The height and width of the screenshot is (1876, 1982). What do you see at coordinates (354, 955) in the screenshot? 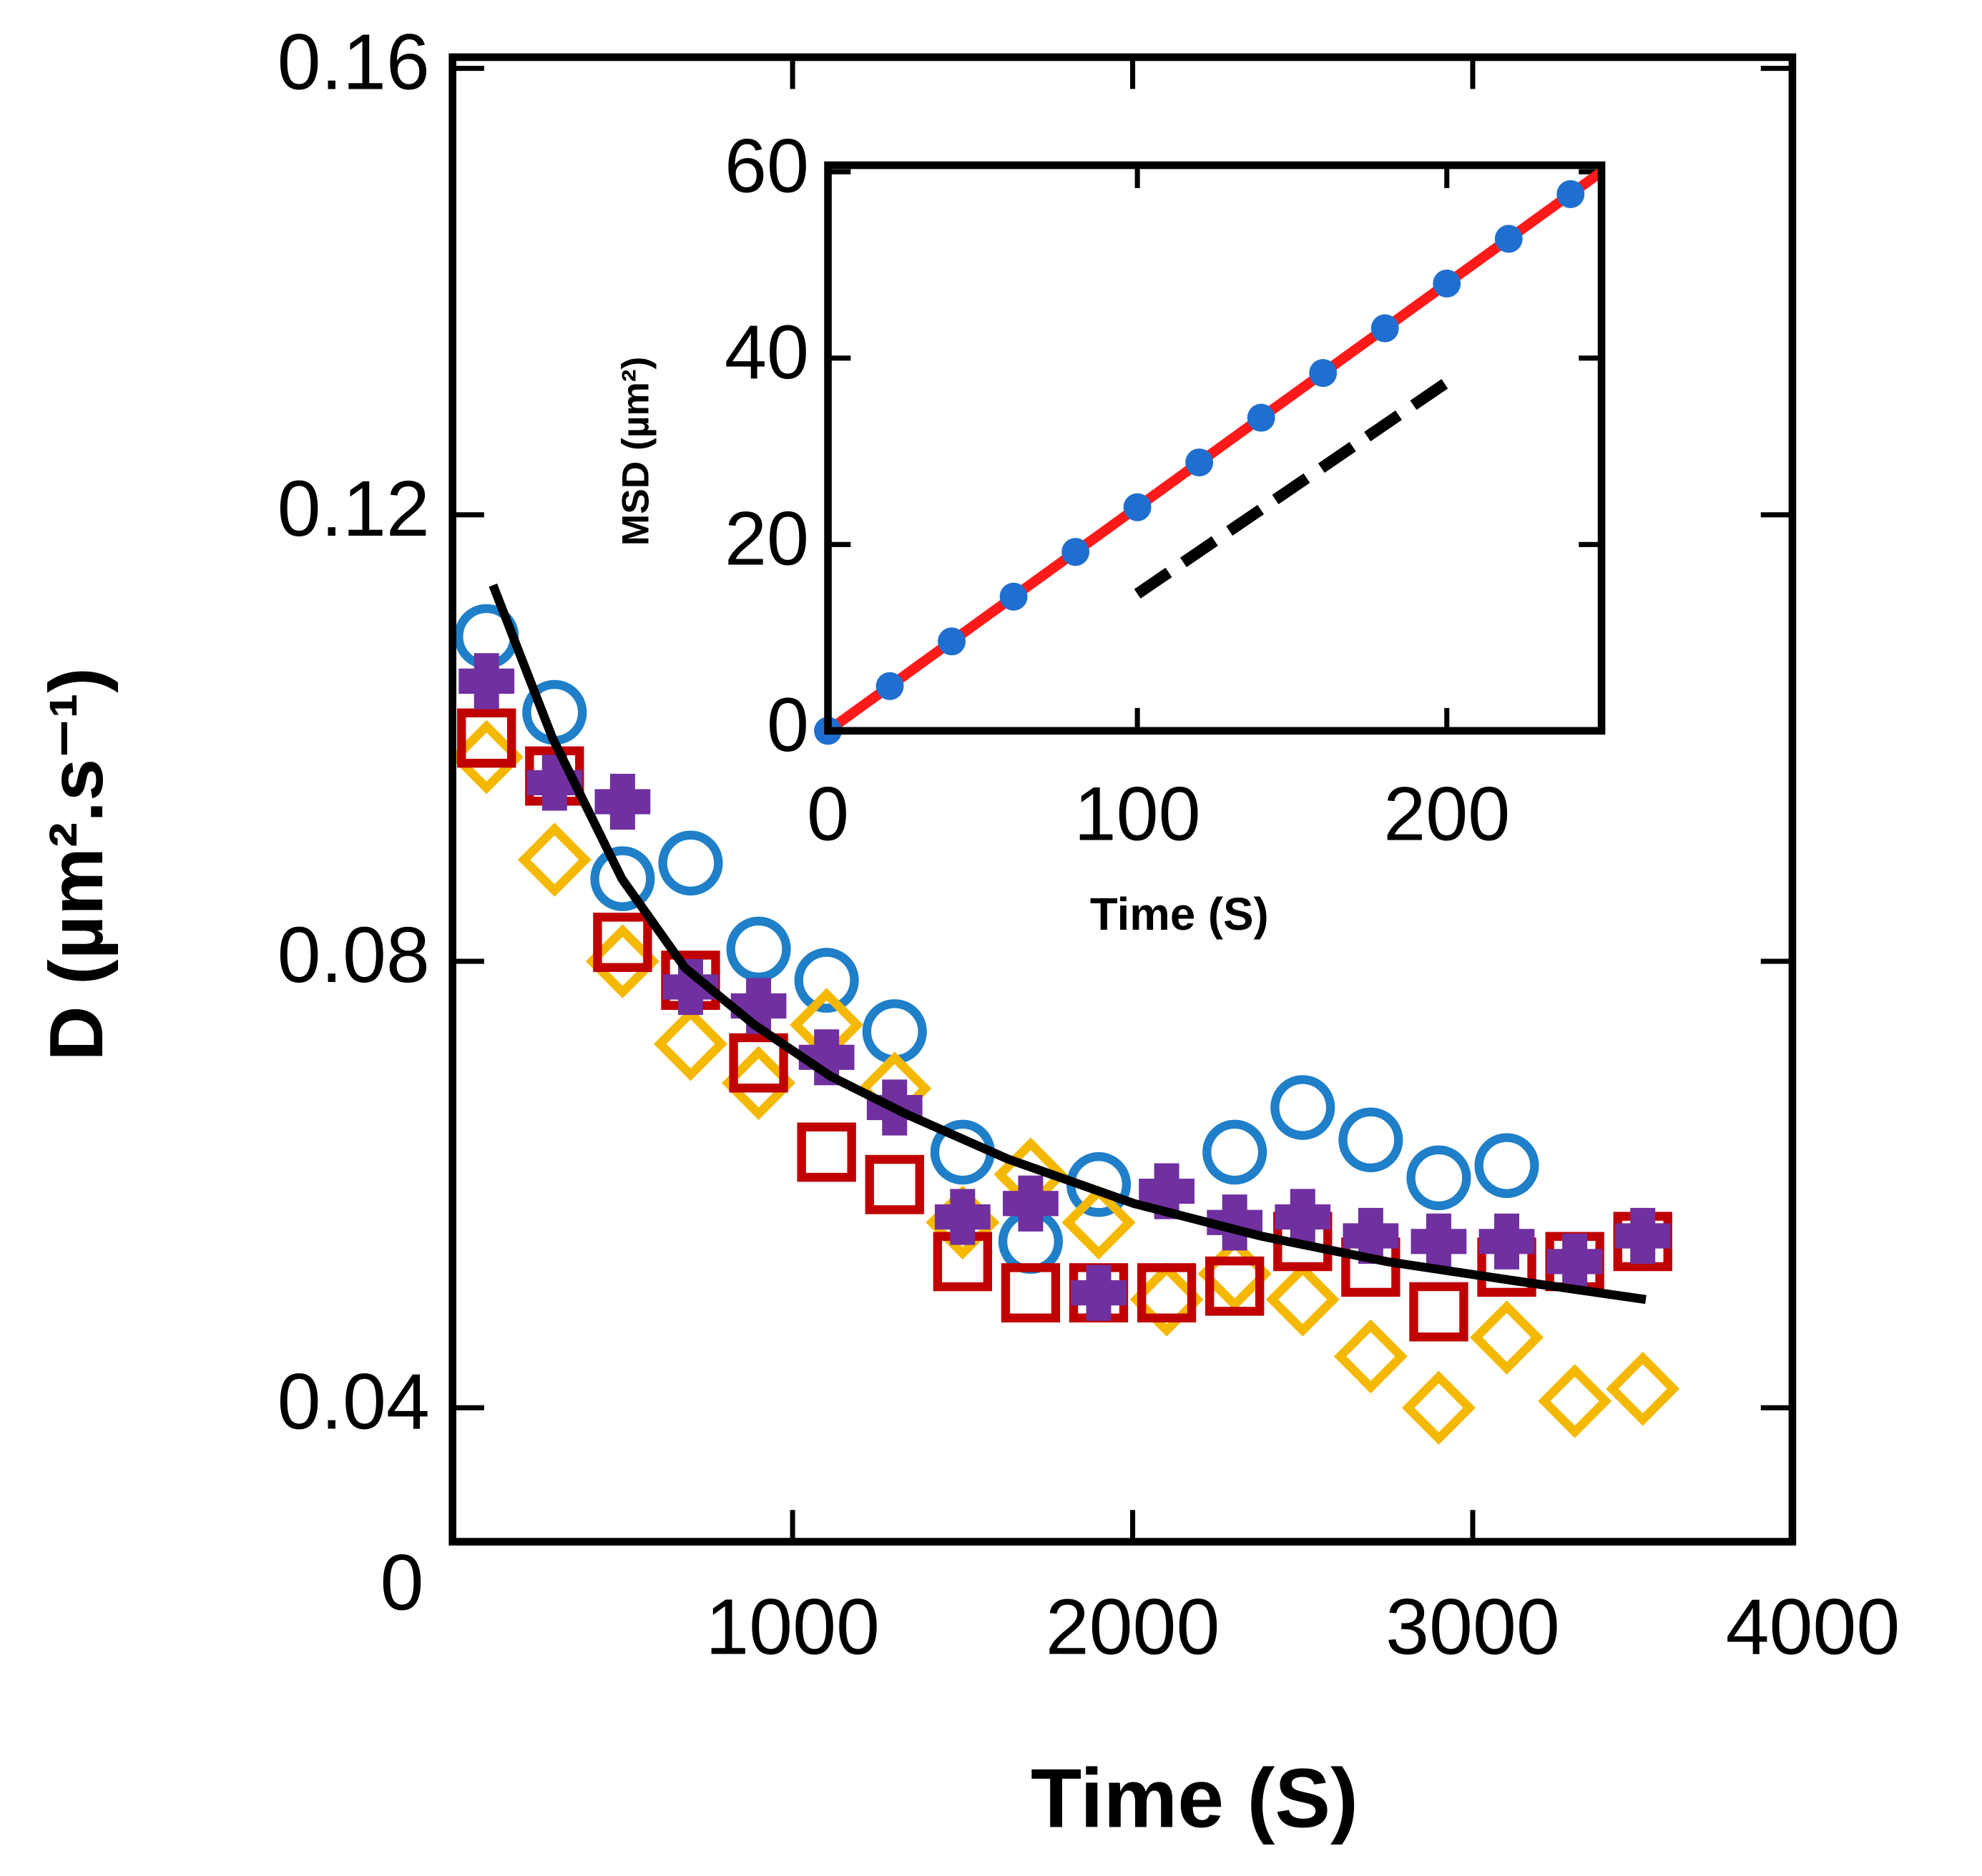
I see `y-tick-label: 0.08` at bounding box center [354, 955].